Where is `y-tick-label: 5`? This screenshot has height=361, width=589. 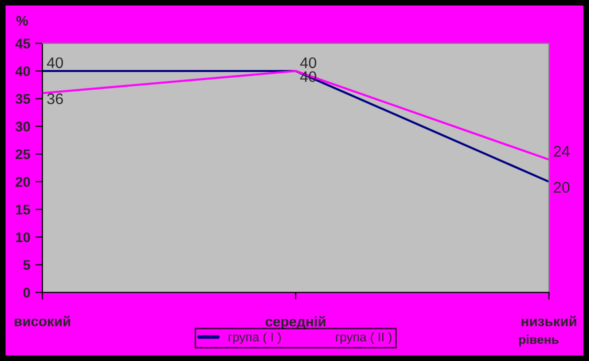 y-tick-label: 5 is located at coordinates (26, 265).